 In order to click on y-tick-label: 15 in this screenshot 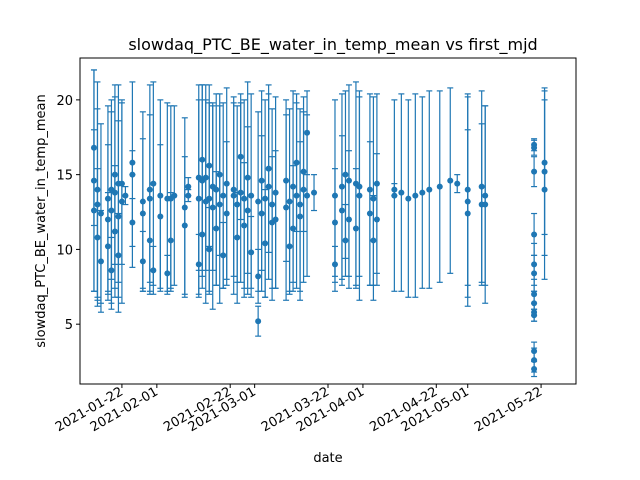, I will do `click(64, 176)`.